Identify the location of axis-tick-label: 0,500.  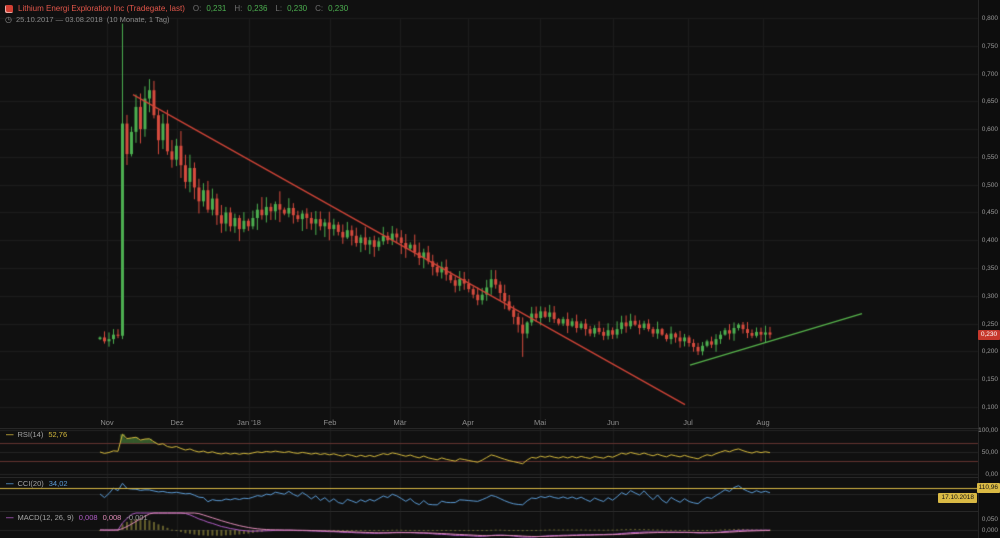
(989, 185).